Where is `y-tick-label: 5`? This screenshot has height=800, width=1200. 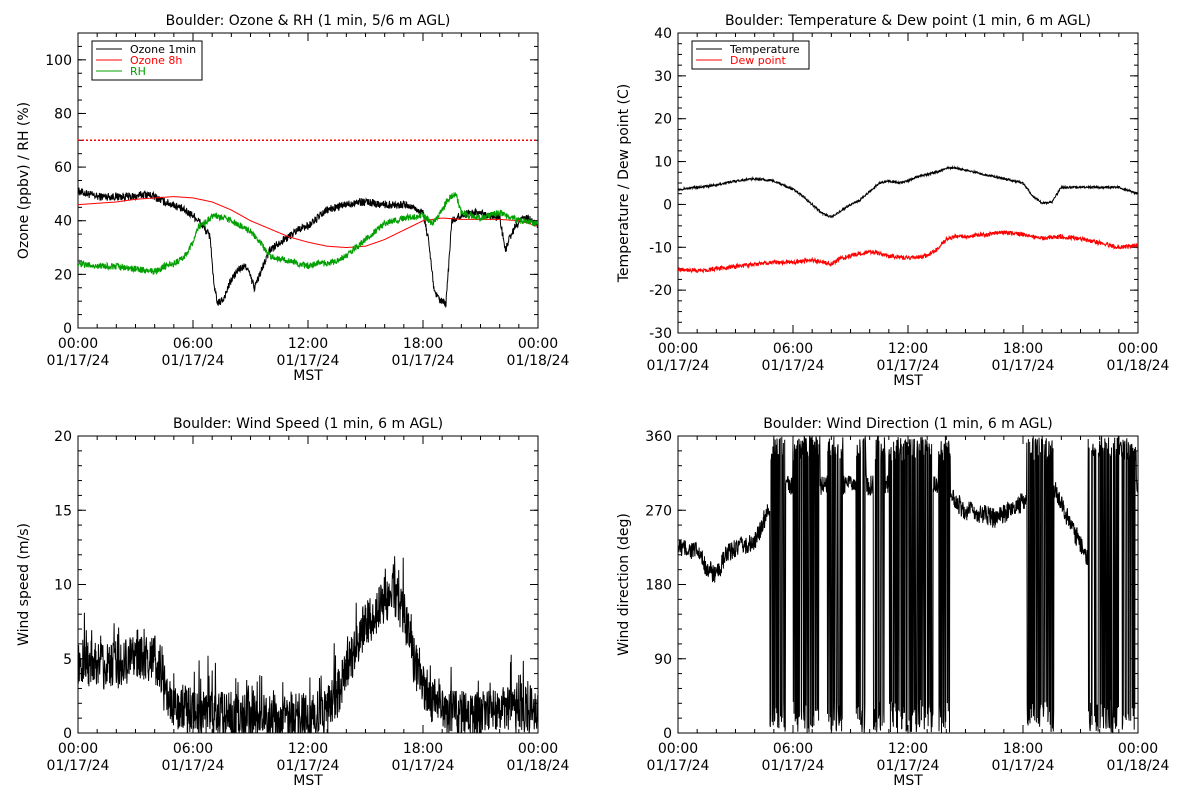
y-tick-label: 5 is located at coordinates (67, 660).